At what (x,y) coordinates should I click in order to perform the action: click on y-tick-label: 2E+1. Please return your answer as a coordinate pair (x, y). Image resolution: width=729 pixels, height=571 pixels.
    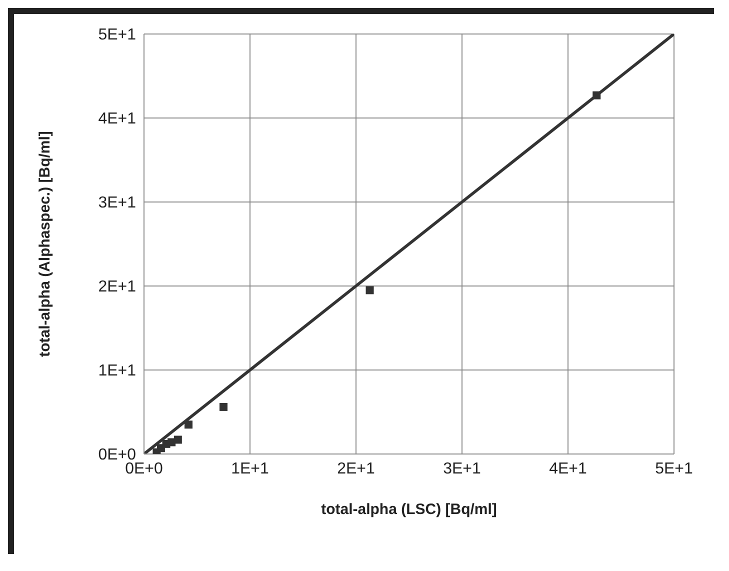
    Looking at the image, I should click on (117, 287).